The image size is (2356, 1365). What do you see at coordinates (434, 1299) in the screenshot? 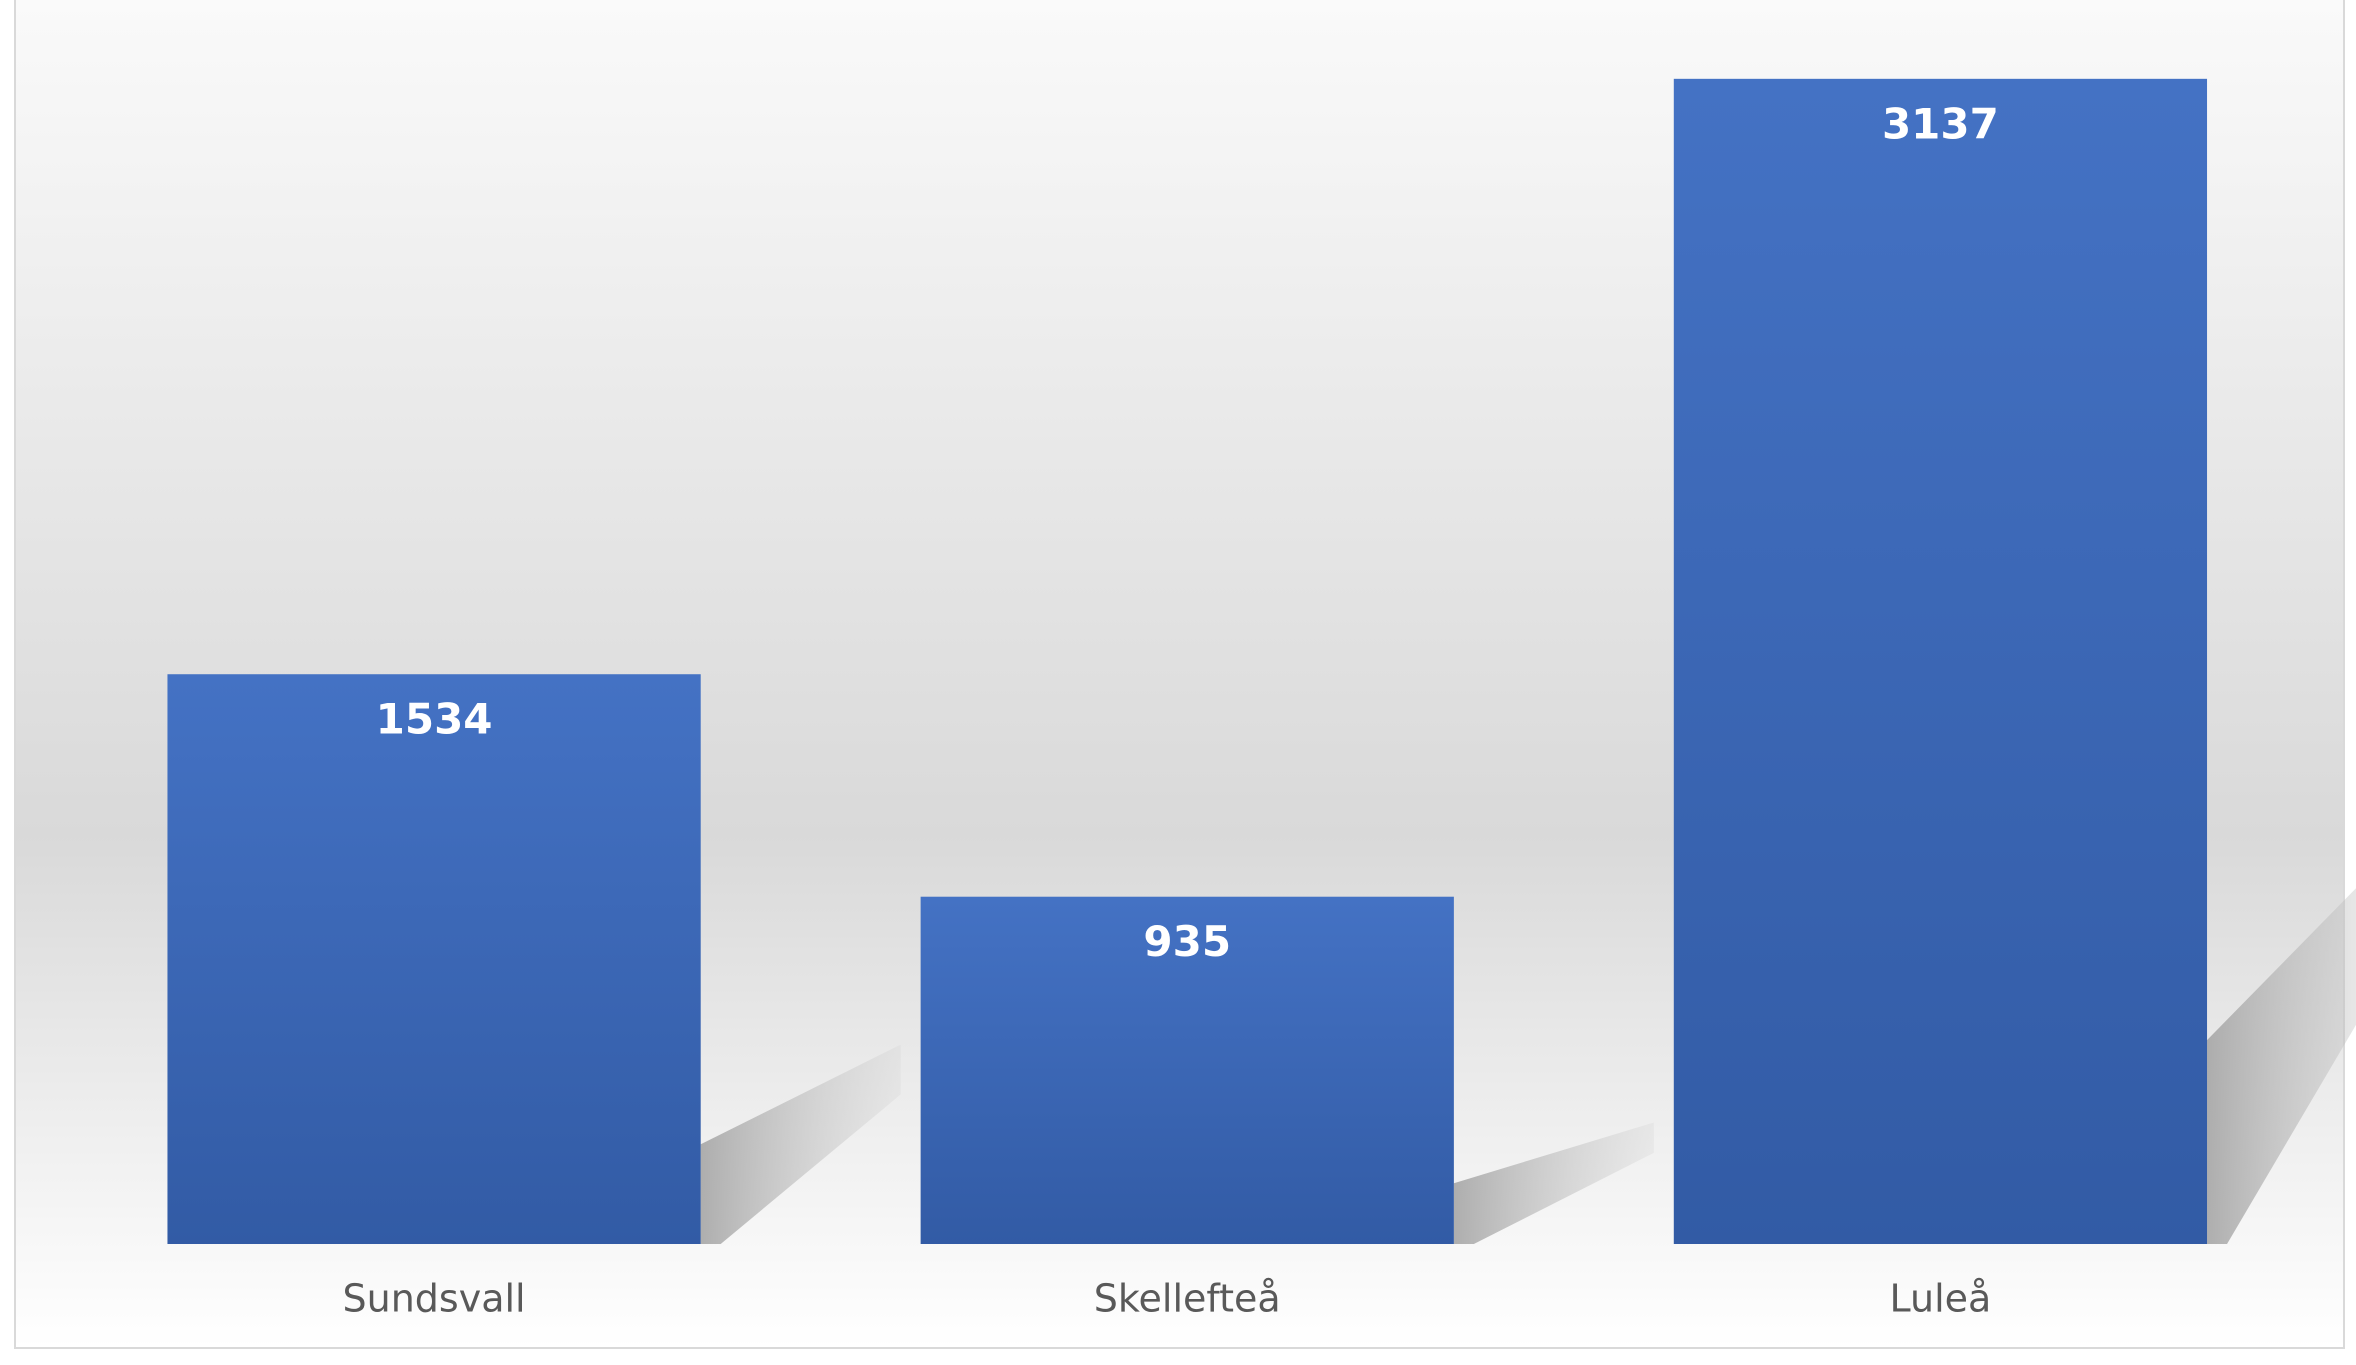
I see `x-tick-label: Sundsvall` at bounding box center [434, 1299].